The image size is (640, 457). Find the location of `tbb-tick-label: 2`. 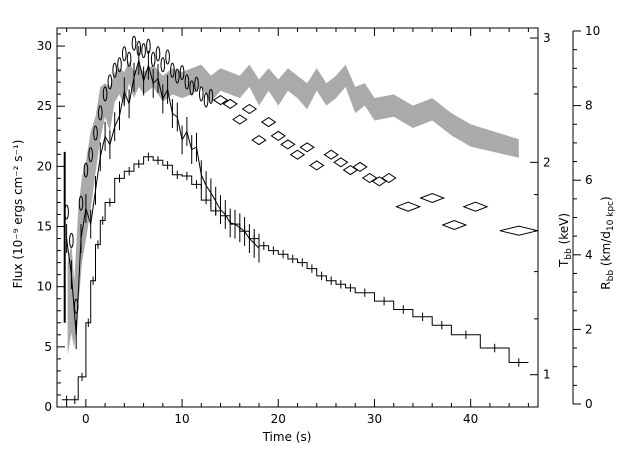

tbb-tick-label: 2 is located at coordinates (547, 162).